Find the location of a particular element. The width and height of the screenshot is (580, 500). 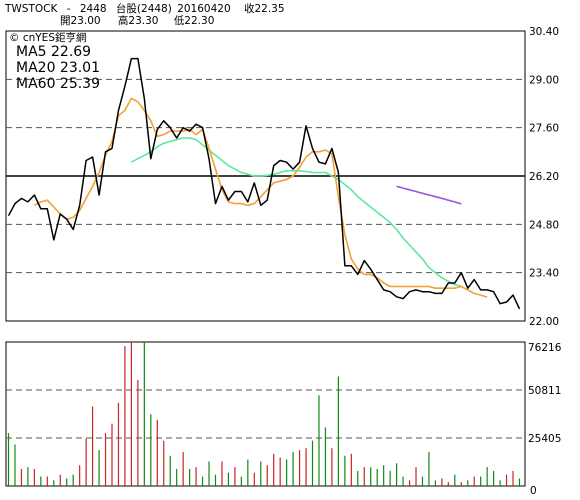

volume-axis-ticks: 76216 50811 25405 0 is located at coordinates (545, 419).